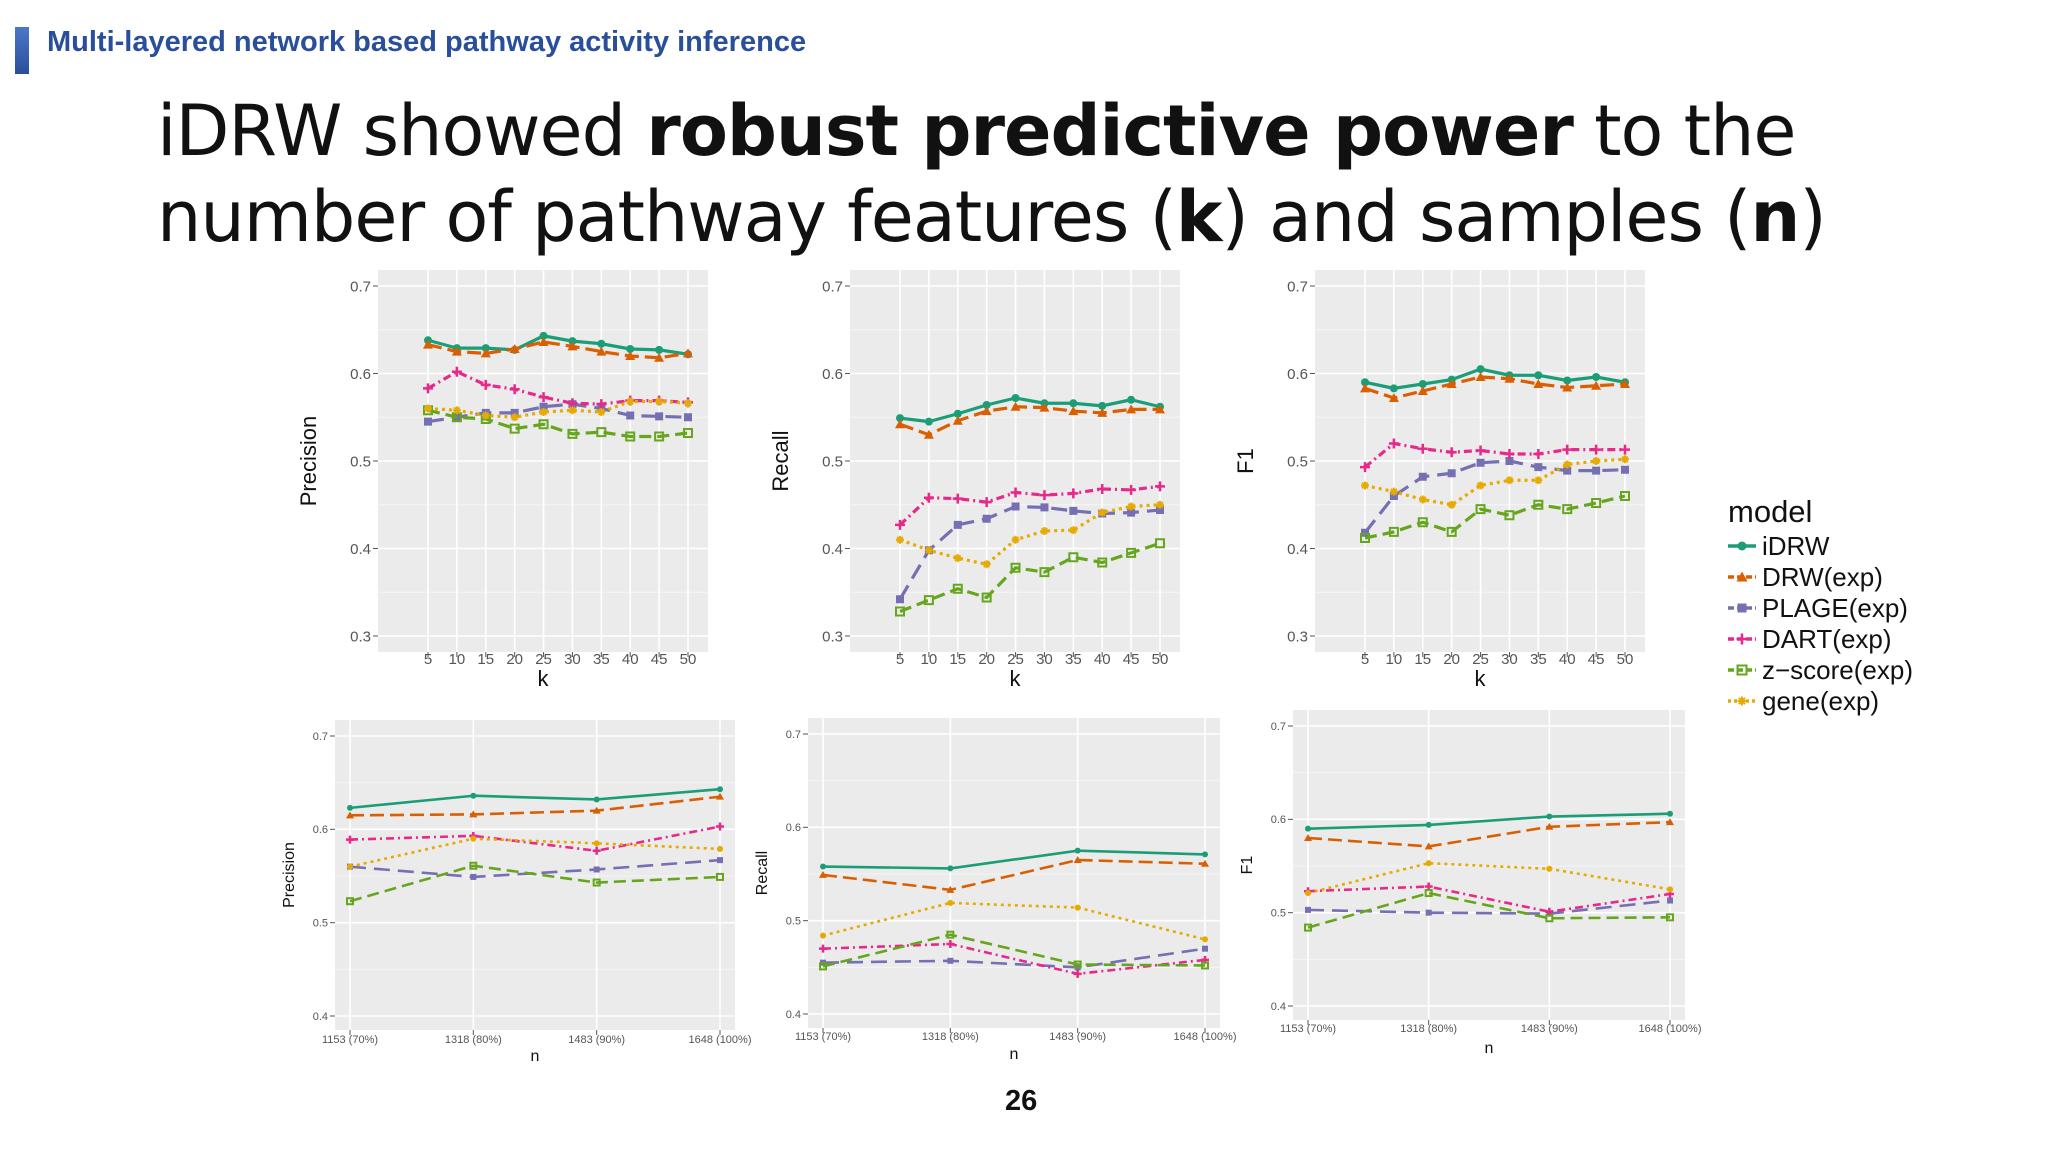  What do you see at coordinates (1805, 577) in the screenshot?
I see `legend-entry: DRW(exp)` at bounding box center [1805, 577].